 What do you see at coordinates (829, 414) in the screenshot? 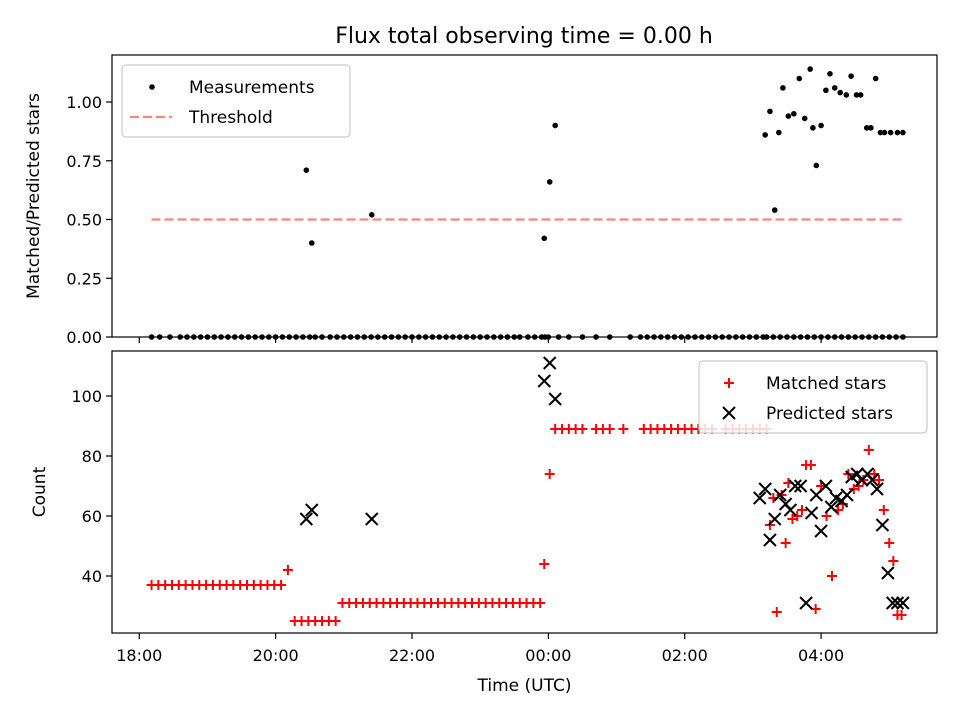
I see `legend-label: Predicted stars` at bounding box center [829, 414].